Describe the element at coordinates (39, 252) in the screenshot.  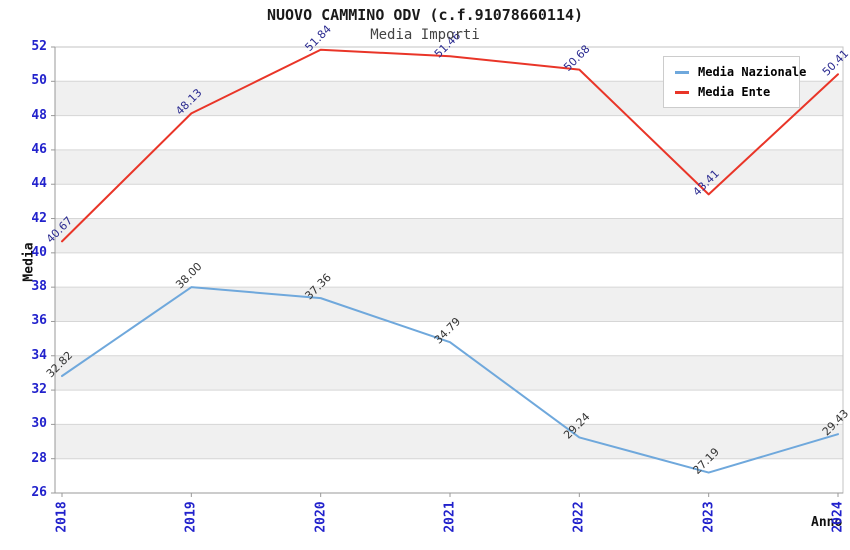
I see `y-tick-label: 40` at that location.